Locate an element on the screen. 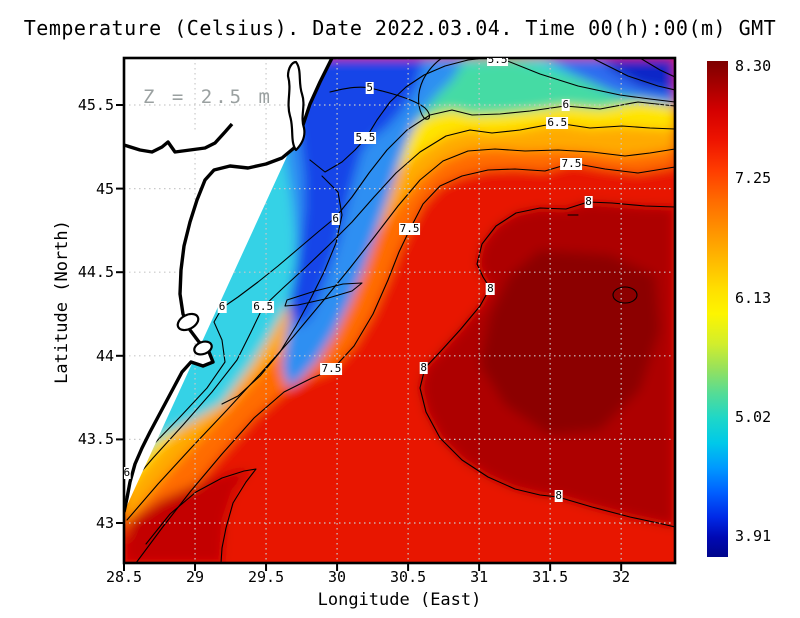  x-tick-label: 29.5 is located at coordinates (266, 577).